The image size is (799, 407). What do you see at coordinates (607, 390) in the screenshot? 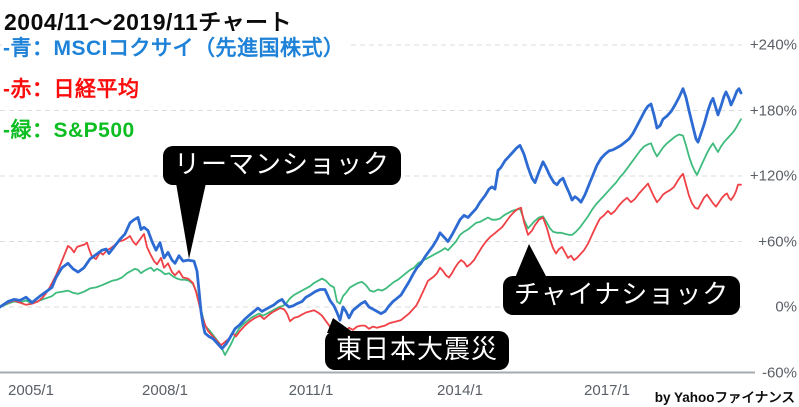
I see `x-tick-label: 2017/1` at bounding box center [607, 390].